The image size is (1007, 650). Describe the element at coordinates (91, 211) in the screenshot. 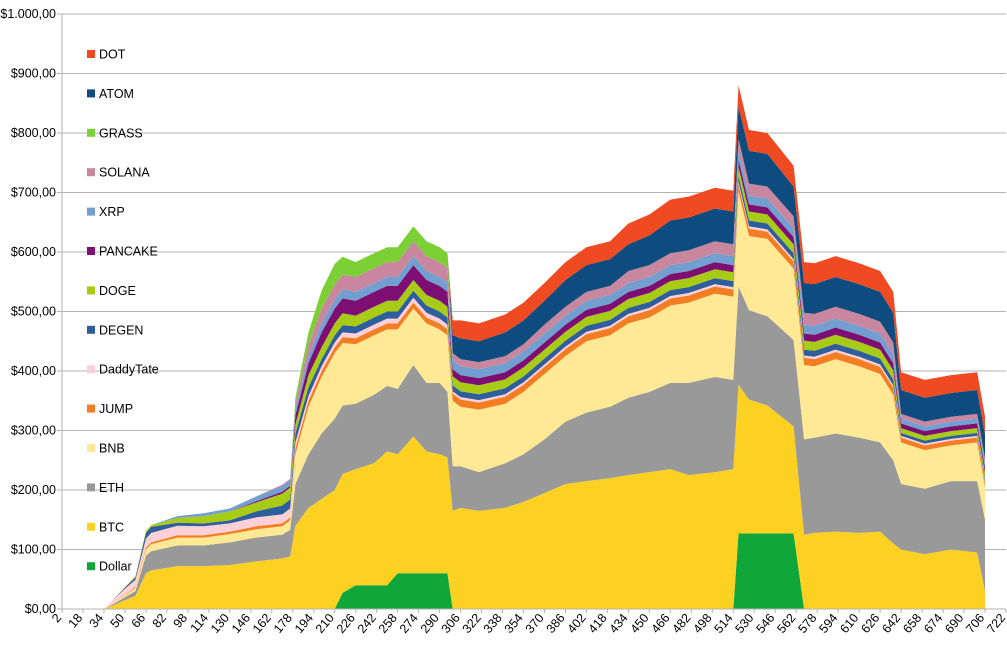

I see `legend-swatch-xrp` at that location.